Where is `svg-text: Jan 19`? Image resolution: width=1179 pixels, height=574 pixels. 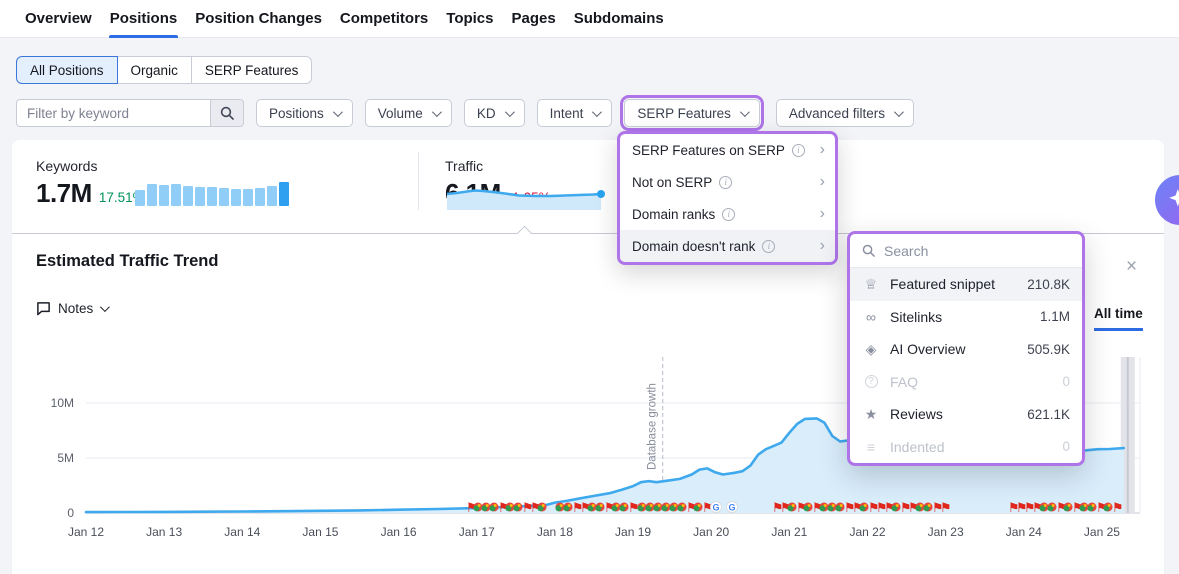 svg-text: Jan 19 is located at coordinates (633, 532).